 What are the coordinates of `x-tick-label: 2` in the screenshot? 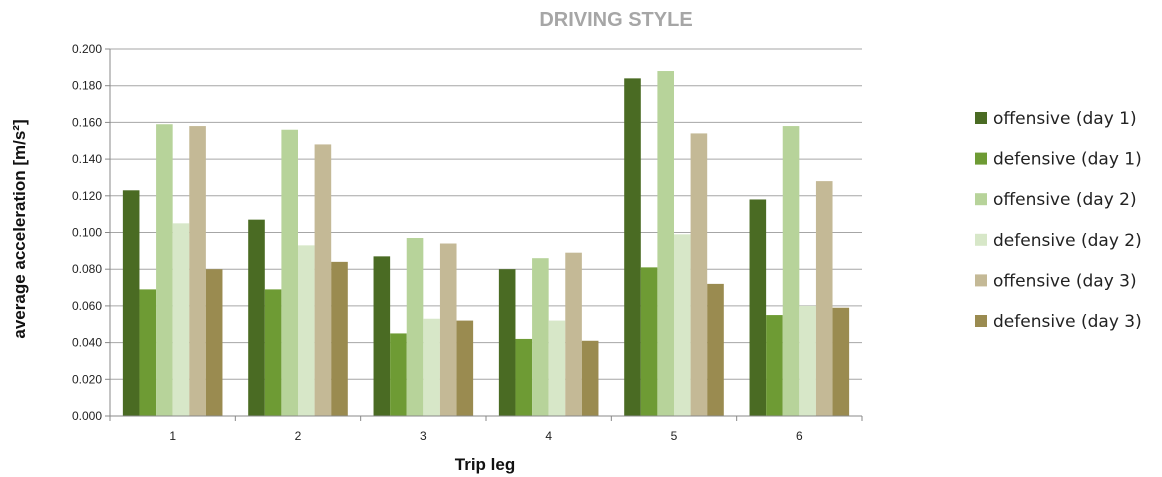 It's located at (298, 436).